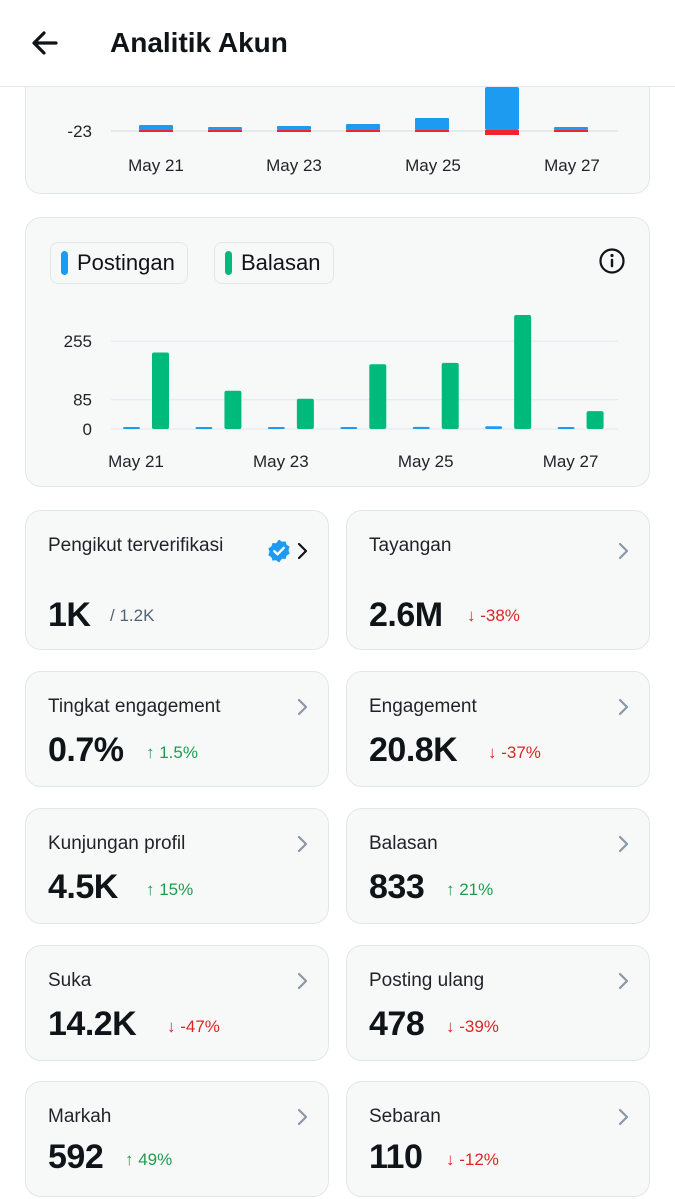 The width and height of the screenshot is (675, 1199). What do you see at coordinates (228, 263) in the screenshot?
I see `legend-swatch-green` at bounding box center [228, 263].